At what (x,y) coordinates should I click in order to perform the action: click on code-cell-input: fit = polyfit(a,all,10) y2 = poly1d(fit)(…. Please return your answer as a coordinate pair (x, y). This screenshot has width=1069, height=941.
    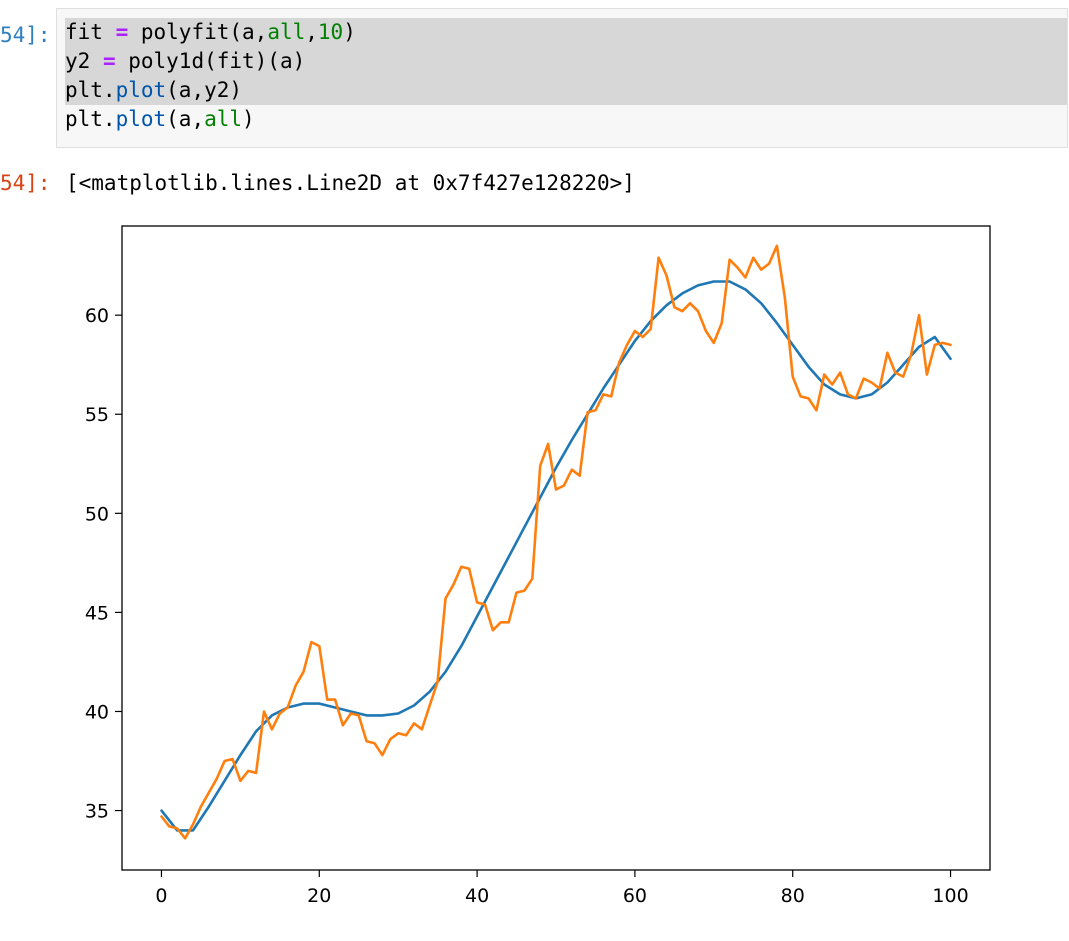
    Looking at the image, I should click on (562, 78).